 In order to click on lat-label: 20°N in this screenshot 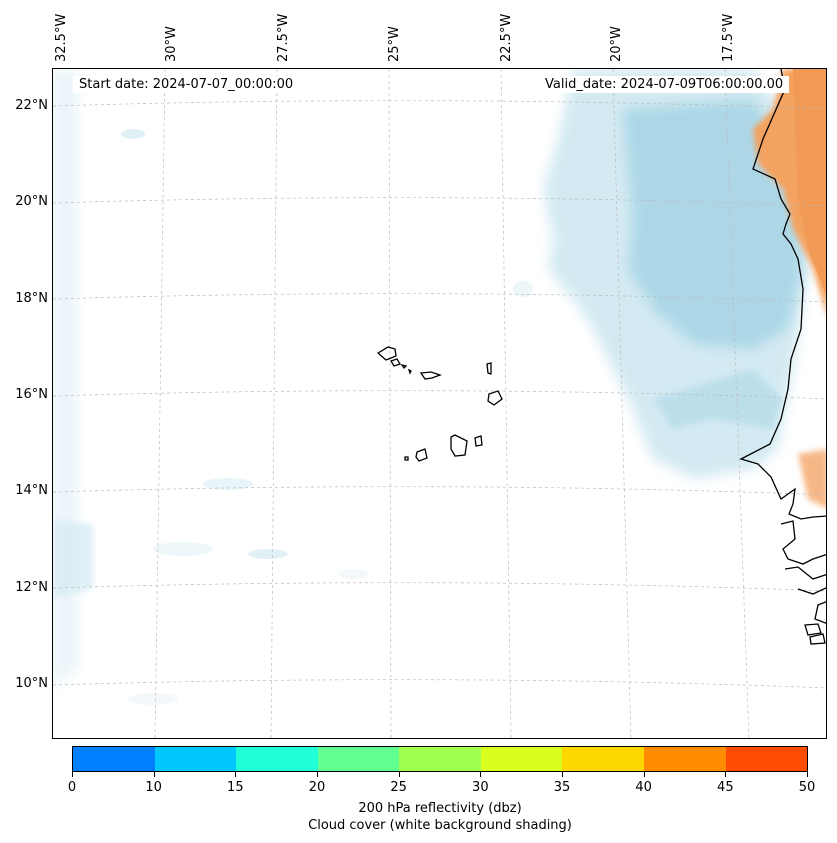, I will do `click(31, 201)`.